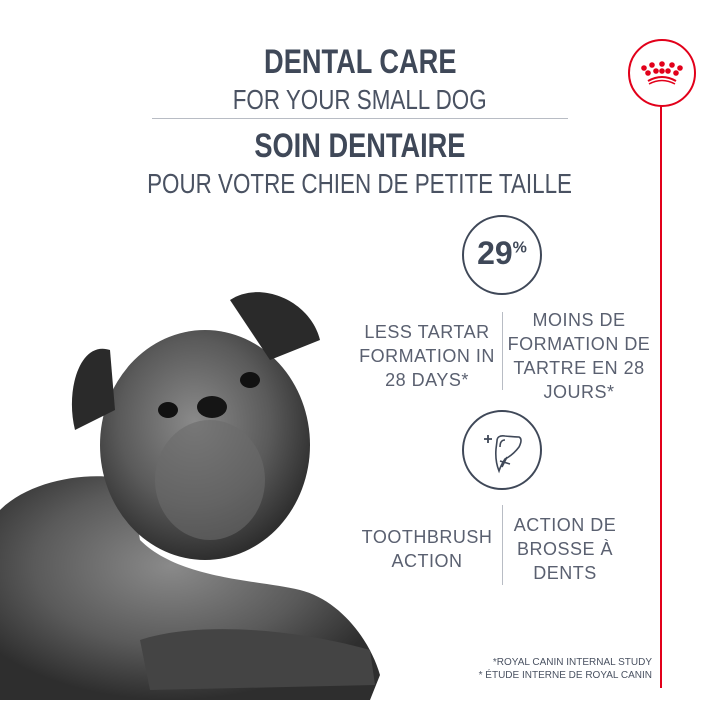 The image size is (720, 720). What do you see at coordinates (579, 356) in the screenshot?
I see `benefit-1-fr: MOINS DE FORMATION DE TARTRE EN 28 JOURS*` at bounding box center [579, 356].